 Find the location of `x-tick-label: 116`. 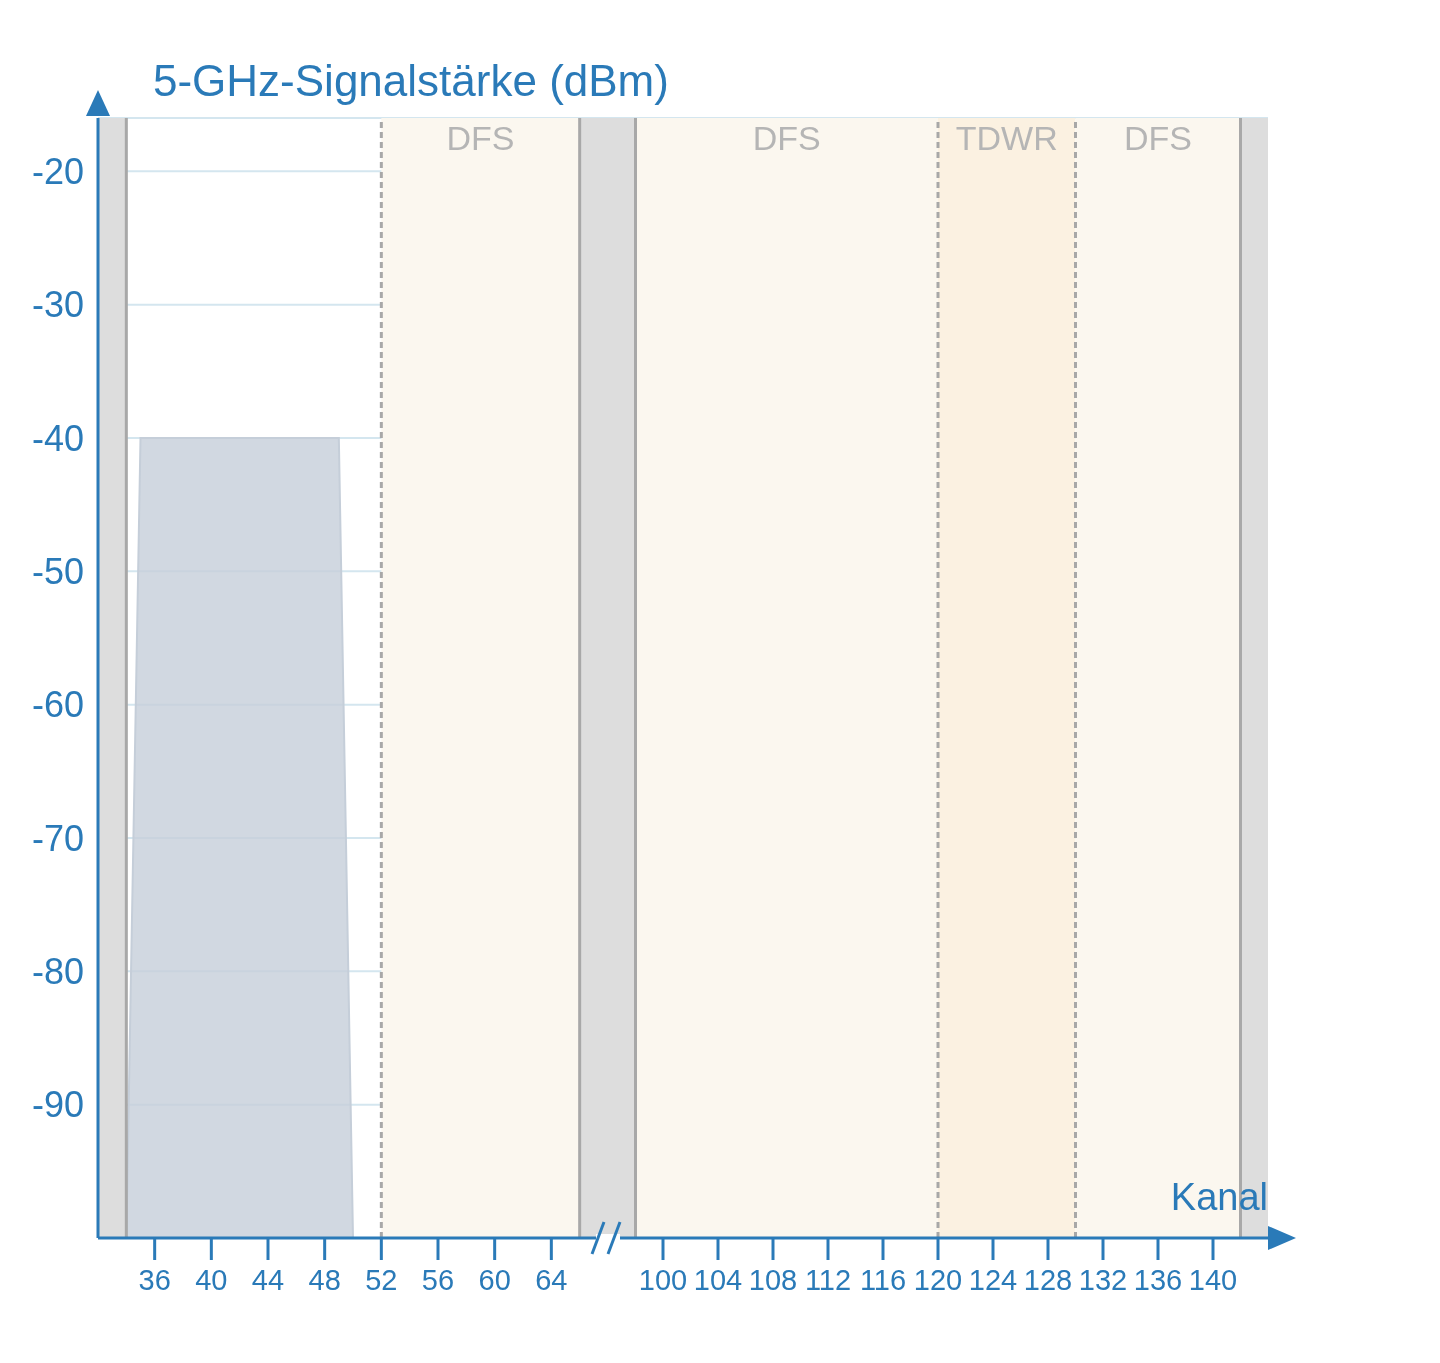

x-tick-label: 116 is located at coordinates (883, 1280).